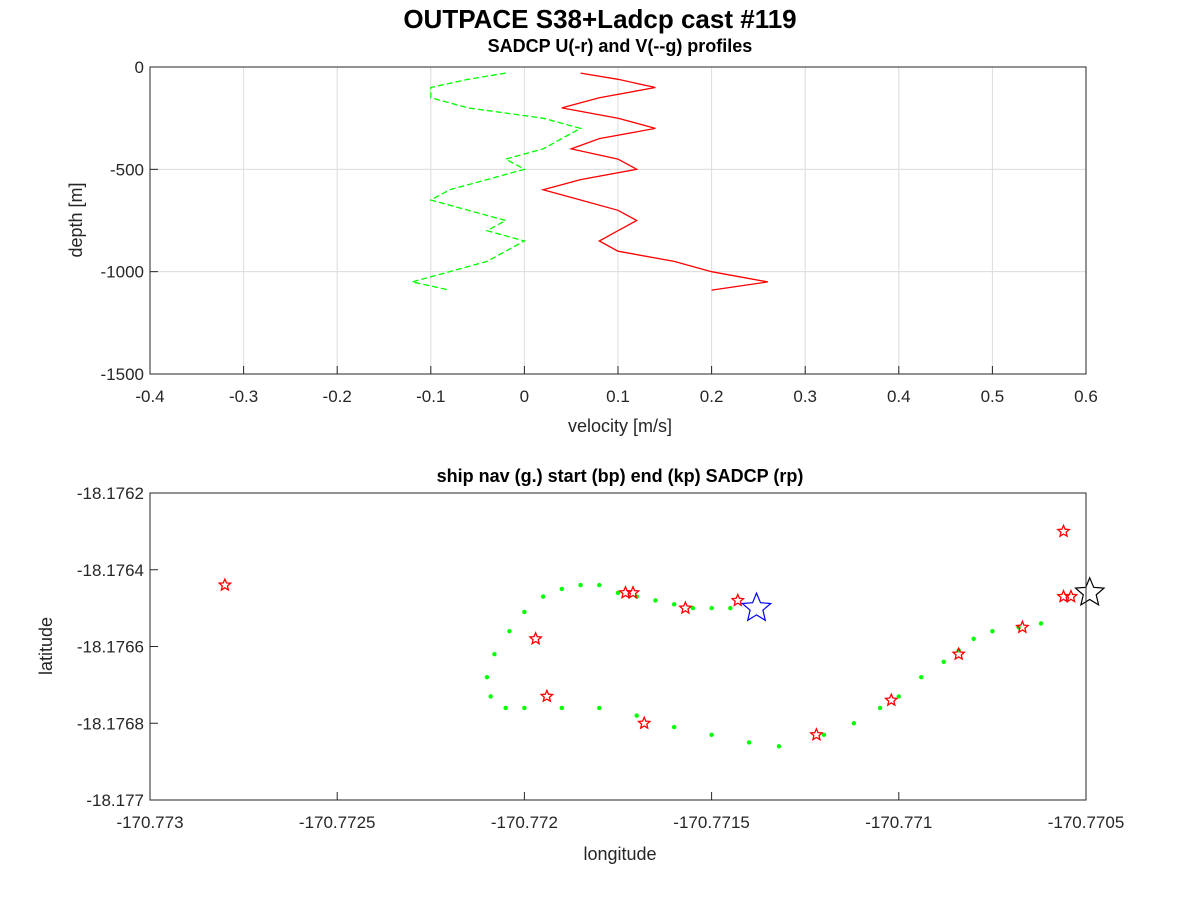 The height and width of the screenshot is (900, 1200). I want to click on profile-ytick-label: 0, so click(139, 67).